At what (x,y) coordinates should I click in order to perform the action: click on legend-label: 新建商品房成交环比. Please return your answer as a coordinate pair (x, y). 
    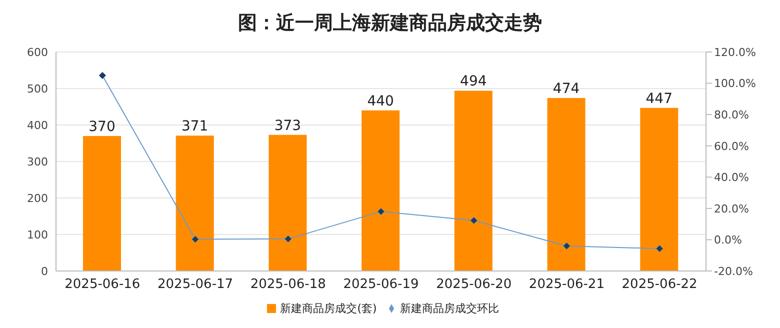
    Looking at the image, I should click on (449, 308).